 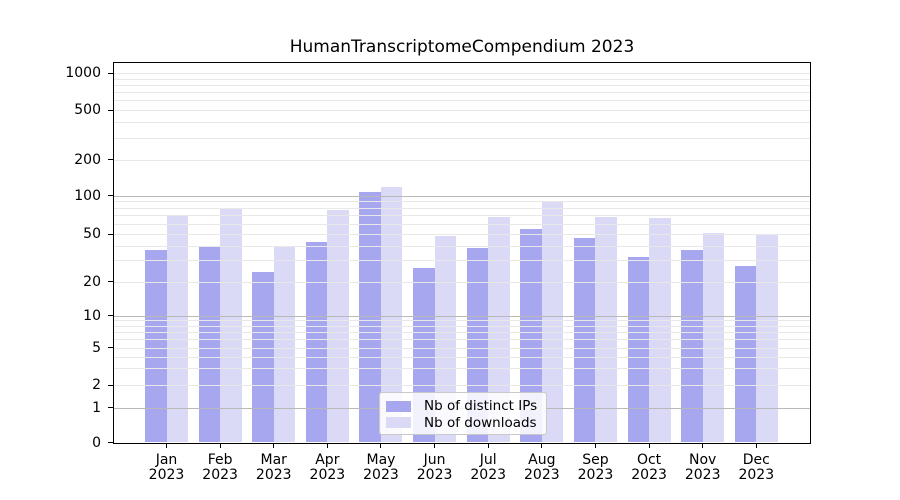 What do you see at coordinates (398, 406) in the screenshot?
I see `legend-swatch-distinct-ips-icon` at bounding box center [398, 406].